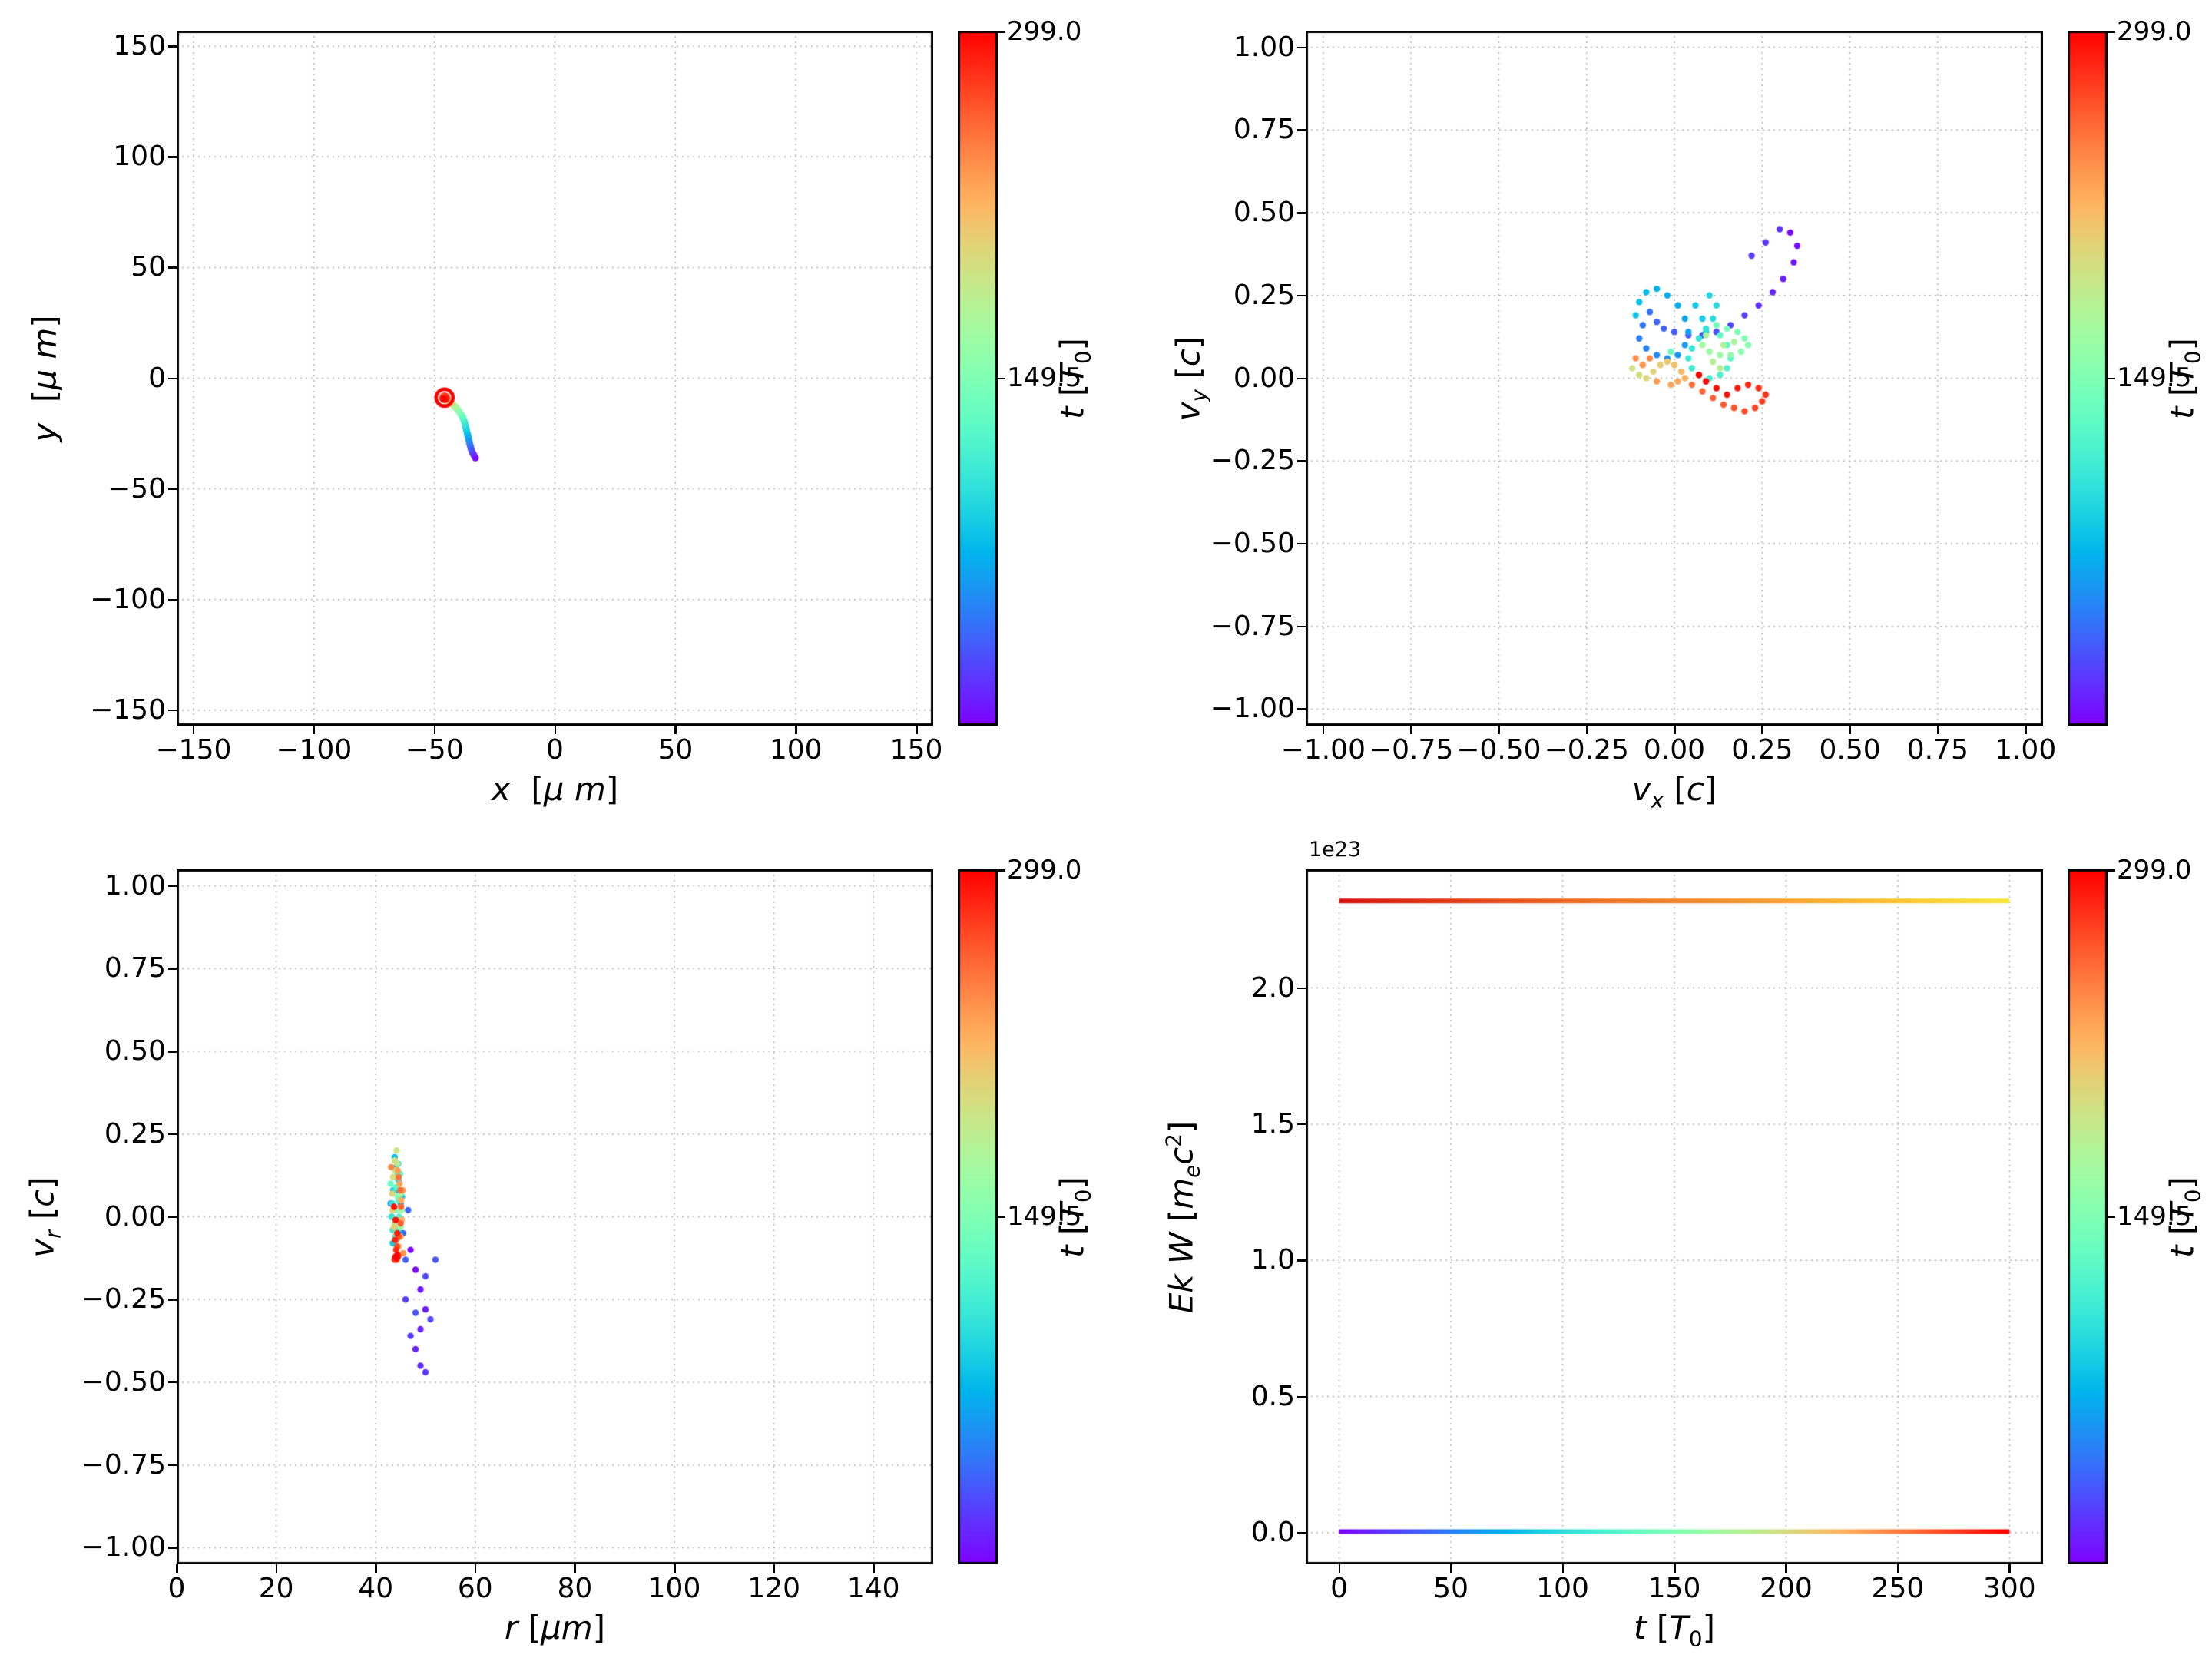 This screenshot has height=1671, width=2212. Describe the element at coordinates (128, 599) in the screenshot. I see `y-tick-label: −100` at that location.